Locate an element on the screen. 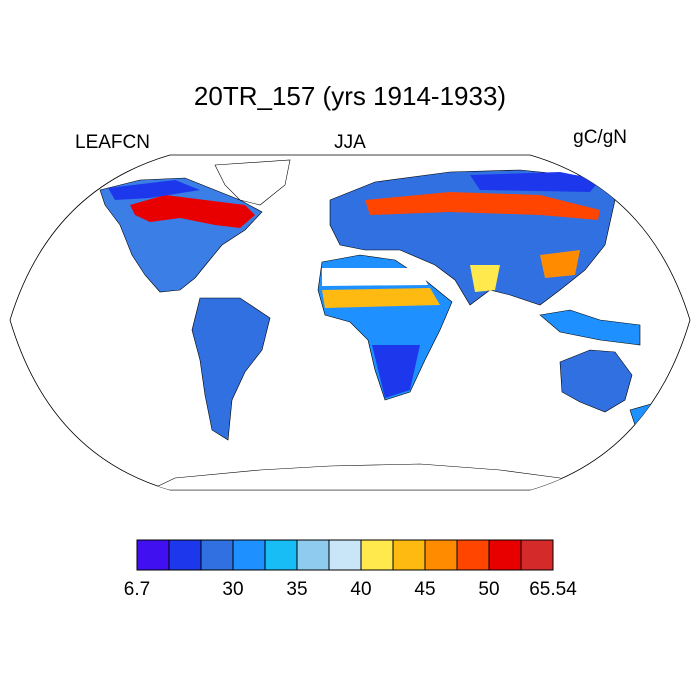 This screenshot has width=700, height=700. colorbar: 6.7 30 35 40 45 50 65.54 is located at coordinates (350, 569).